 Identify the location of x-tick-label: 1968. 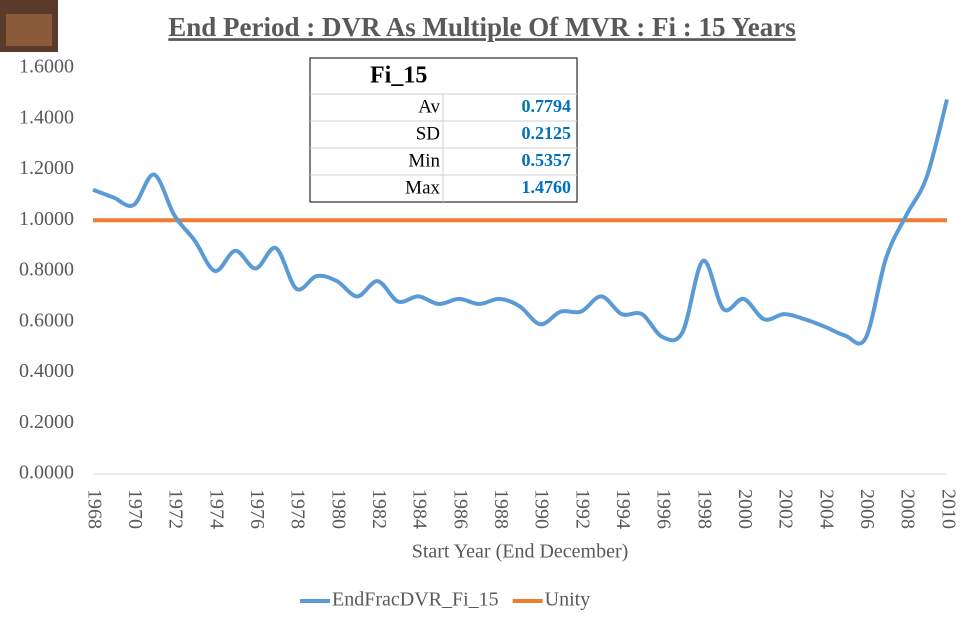
(94, 509).